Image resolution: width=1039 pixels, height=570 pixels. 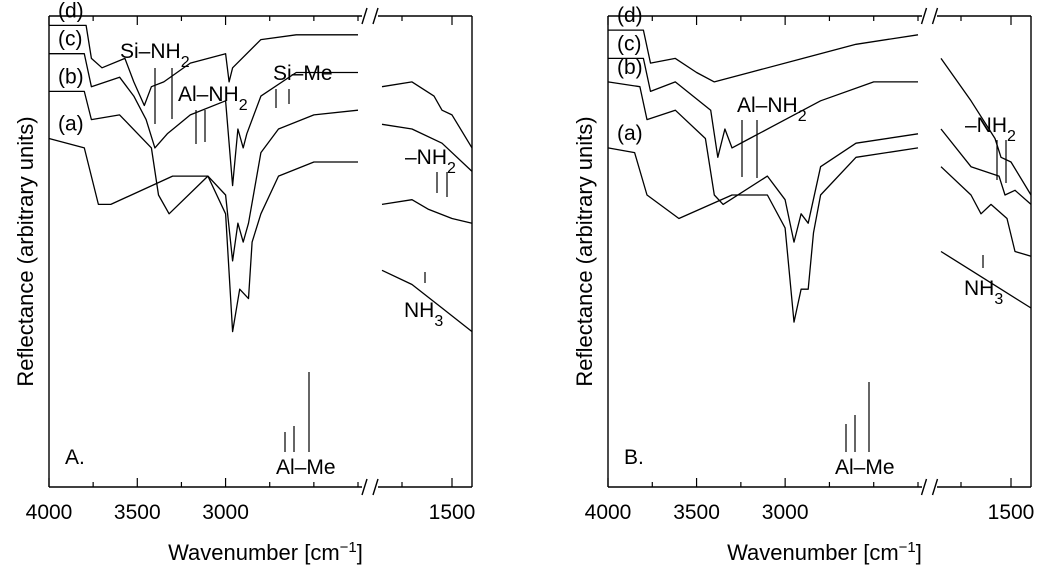 What do you see at coordinates (155, 55) in the screenshot?
I see `annotation-si-nh2: Si–NH2` at bounding box center [155, 55].